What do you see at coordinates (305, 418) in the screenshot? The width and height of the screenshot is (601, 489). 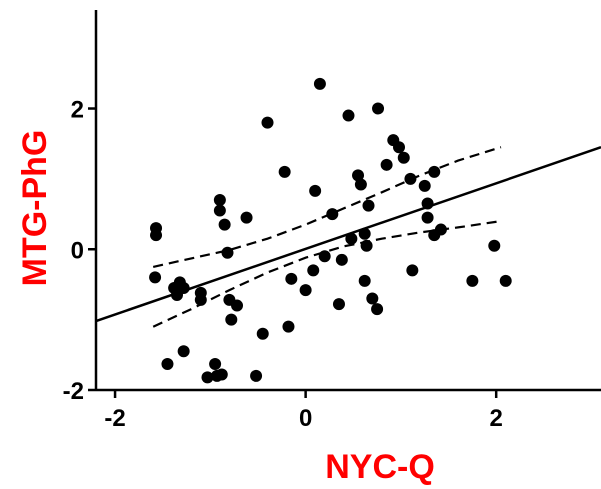 I see `x-tick-label: 0` at bounding box center [305, 418].